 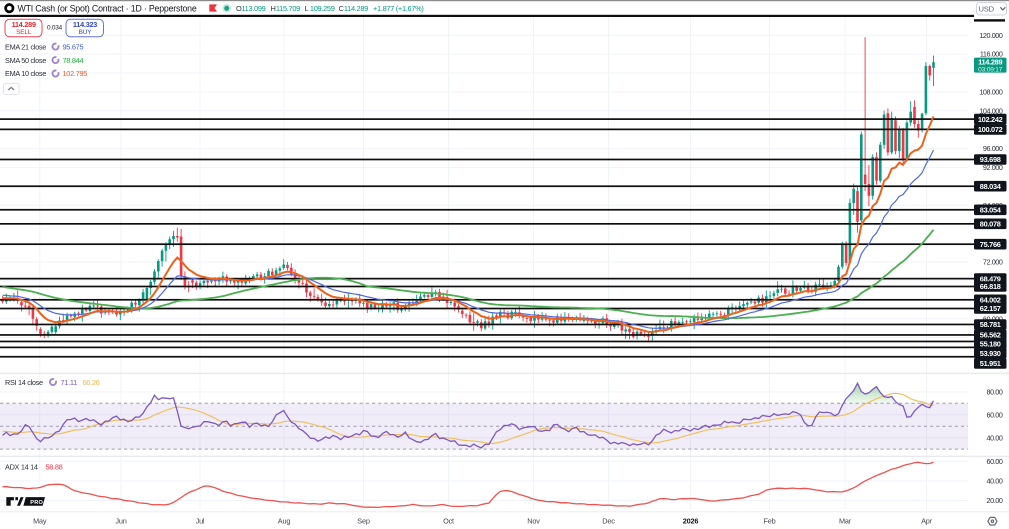 What do you see at coordinates (239, 8) in the screenshot?
I see `svg-text: O` at bounding box center [239, 8].